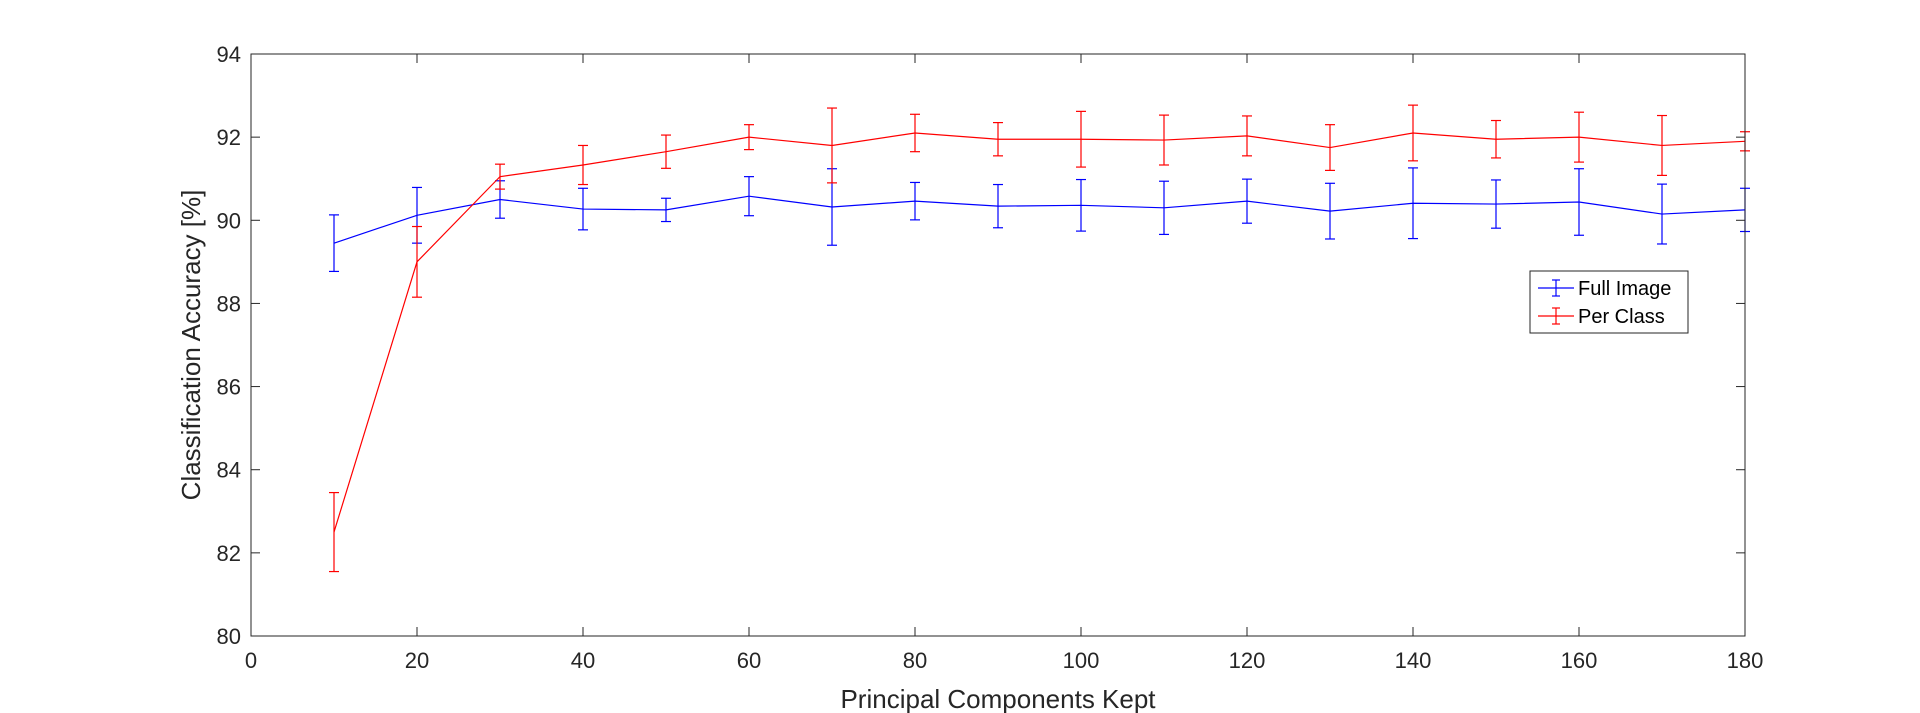 This screenshot has width=1920, height=713. What do you see at coordinates (229, 387) in the screenshot?
I see `y-tick-label: 86` at bounding box center [229, 387].